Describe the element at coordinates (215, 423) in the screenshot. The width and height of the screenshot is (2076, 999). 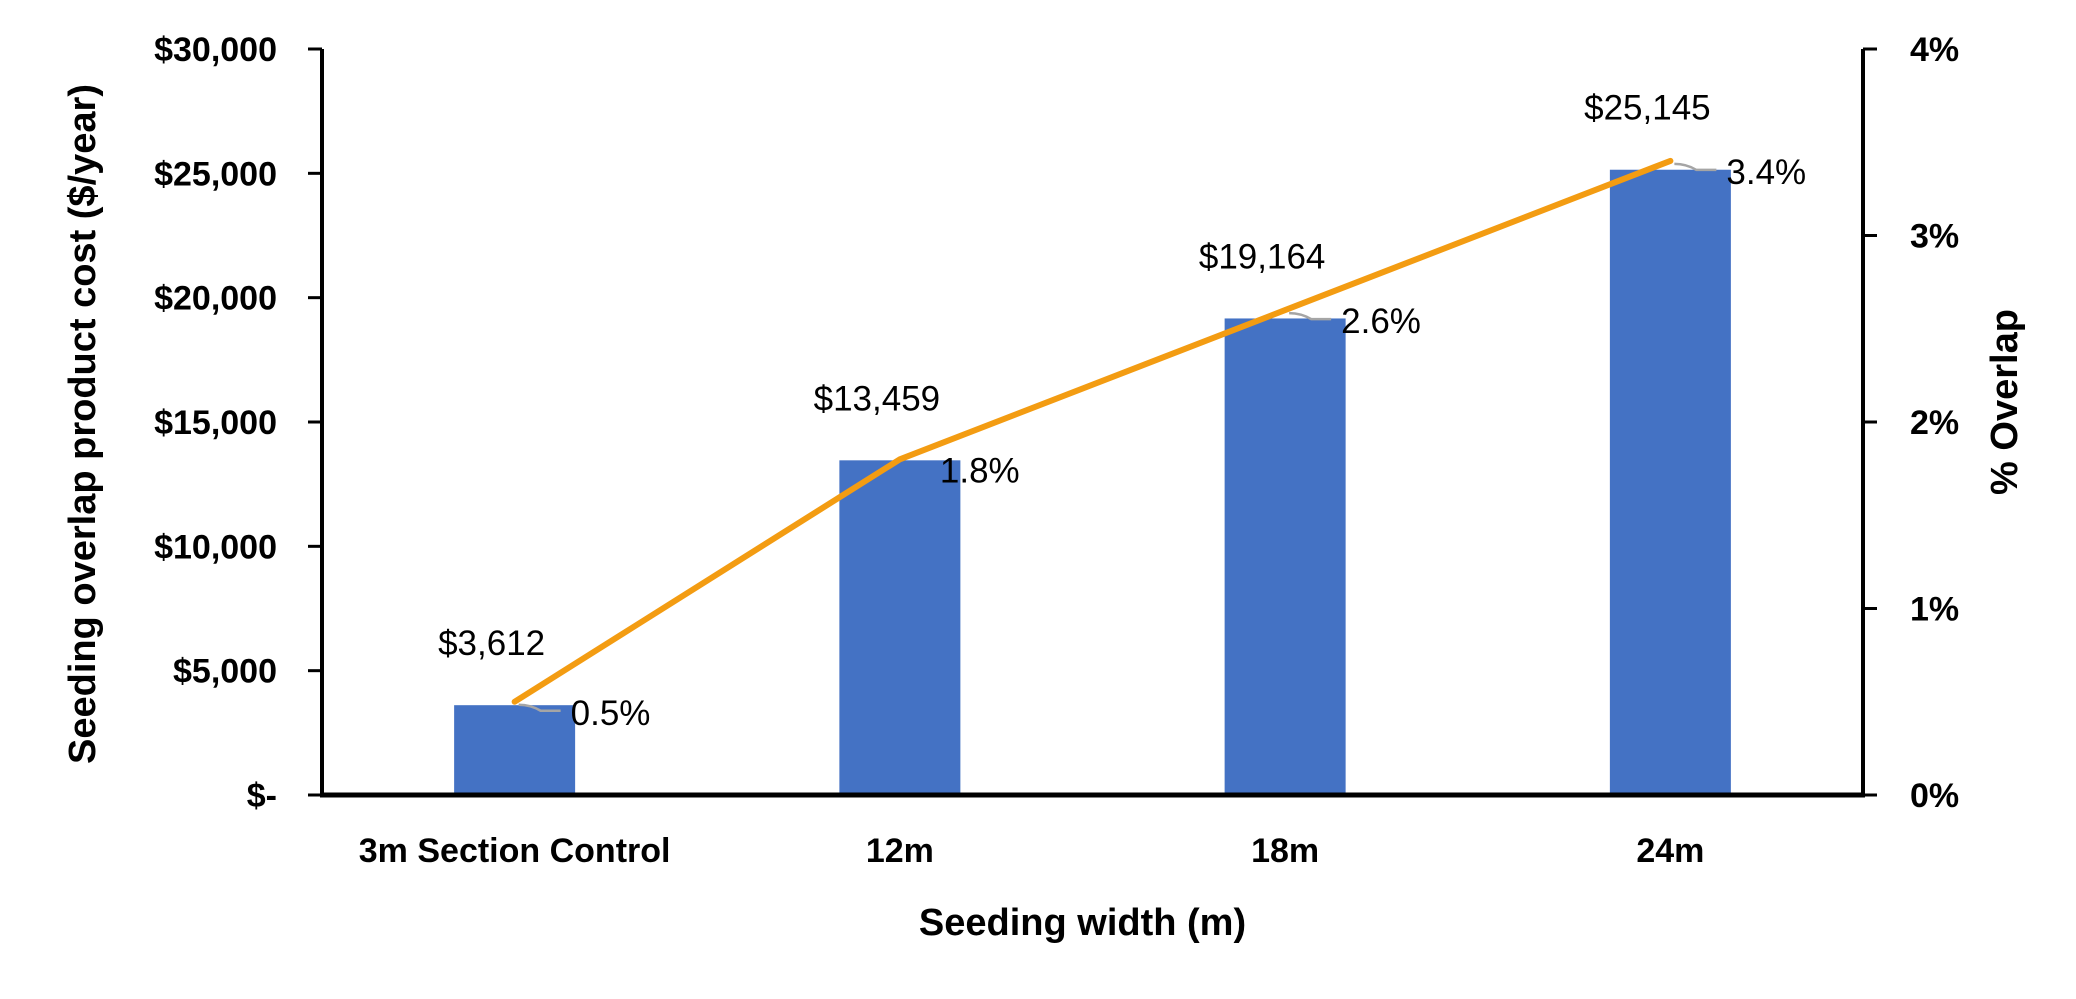
I see `y-tick-label-3: $15,000` at that location.